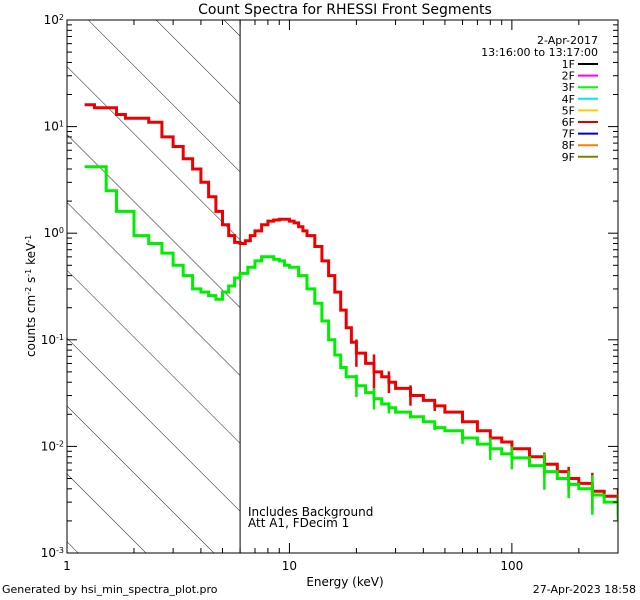  What do you see at coordinates (568, 110) in the screenshot?
I see `legend-label: 5F` at bounding box center [568, 110].